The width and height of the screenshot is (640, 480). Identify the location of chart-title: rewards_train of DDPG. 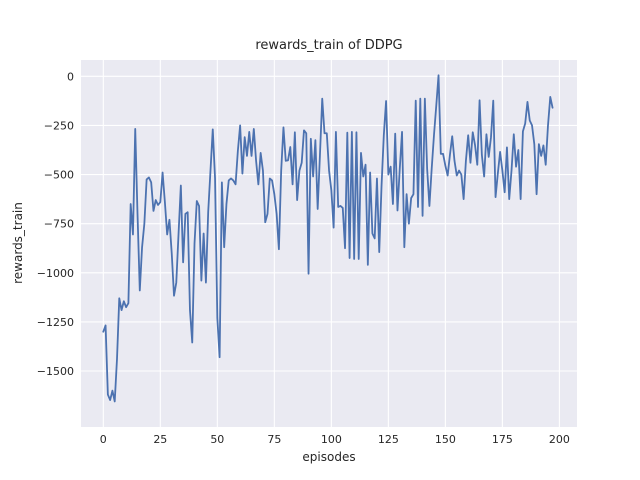
(329, 45).